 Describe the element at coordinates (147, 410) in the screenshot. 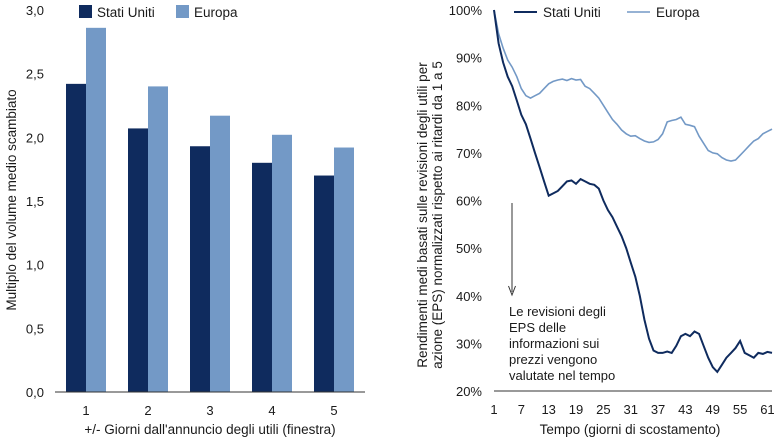

I see `x-tick-label: 2` at that location.